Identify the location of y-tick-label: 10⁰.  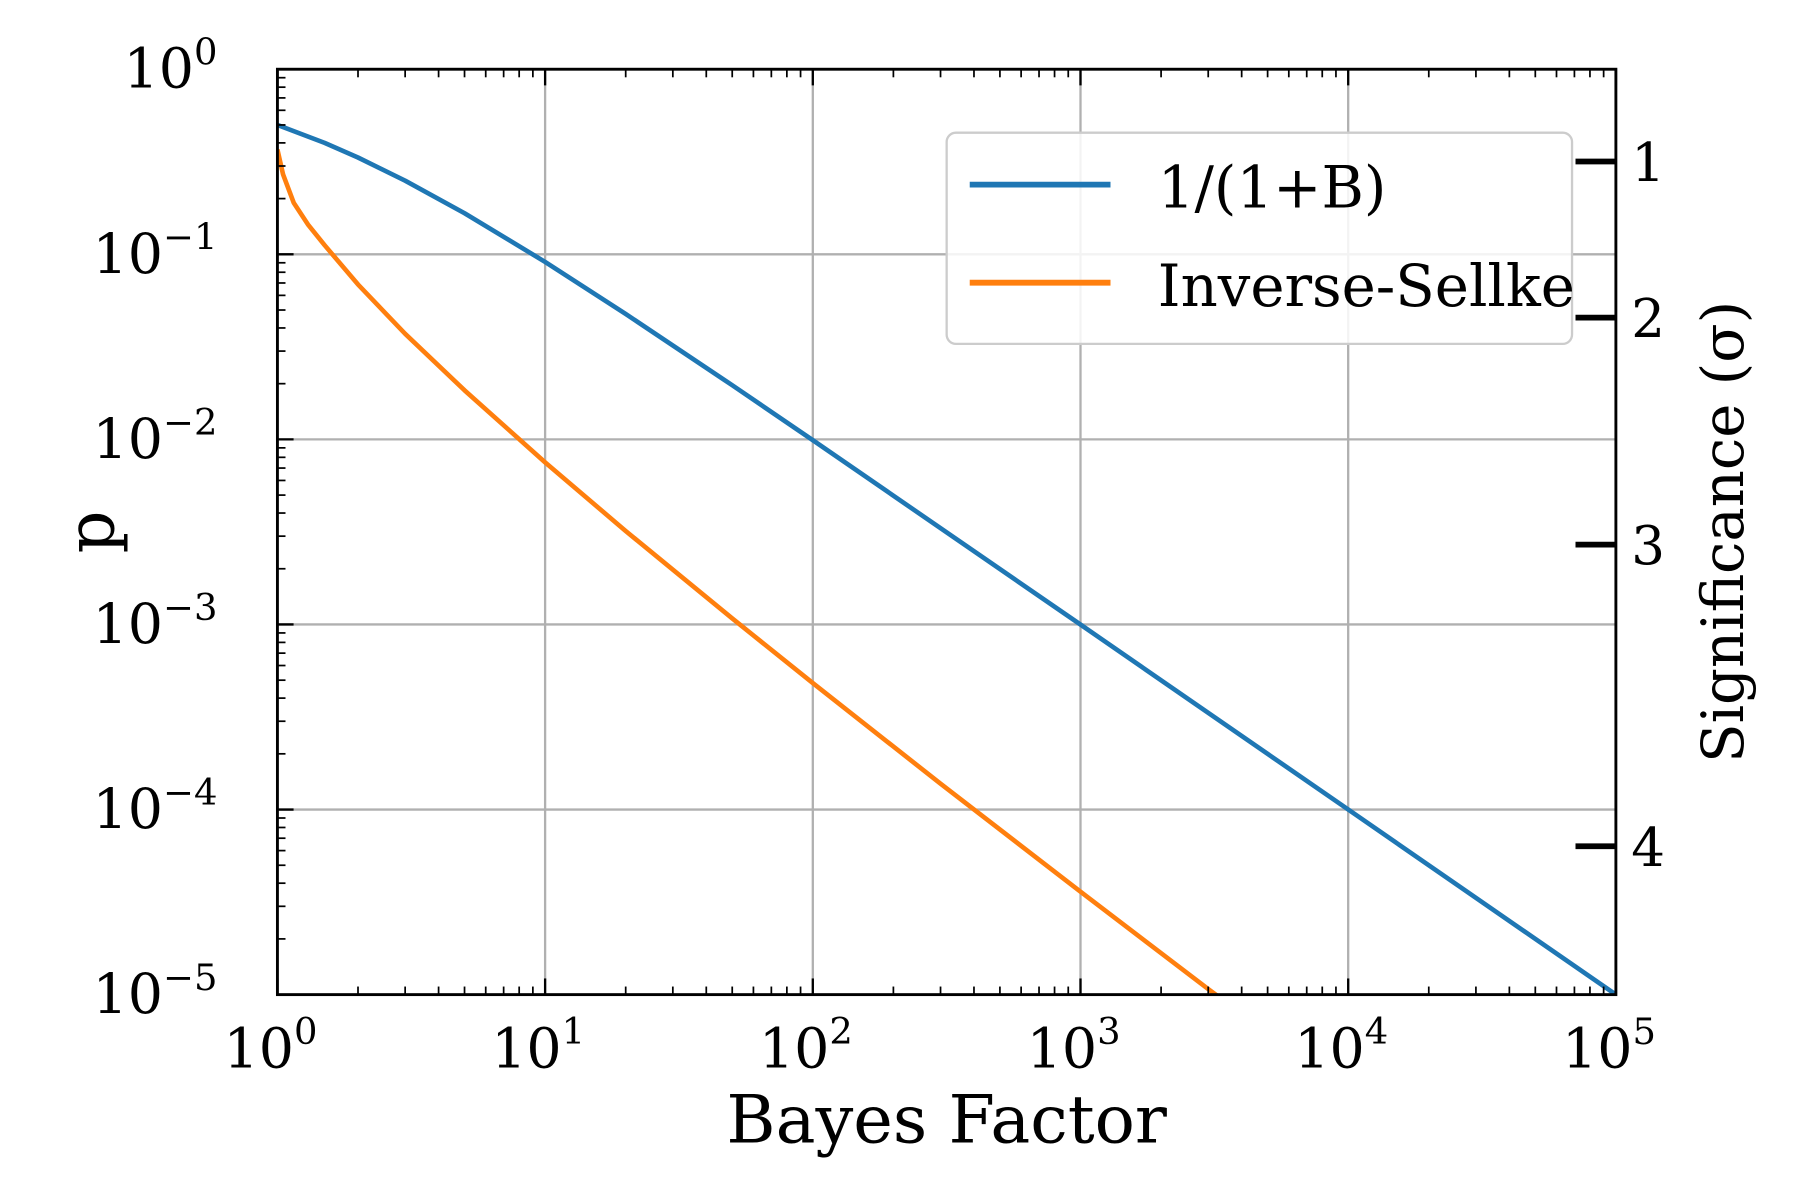
(170, 66).